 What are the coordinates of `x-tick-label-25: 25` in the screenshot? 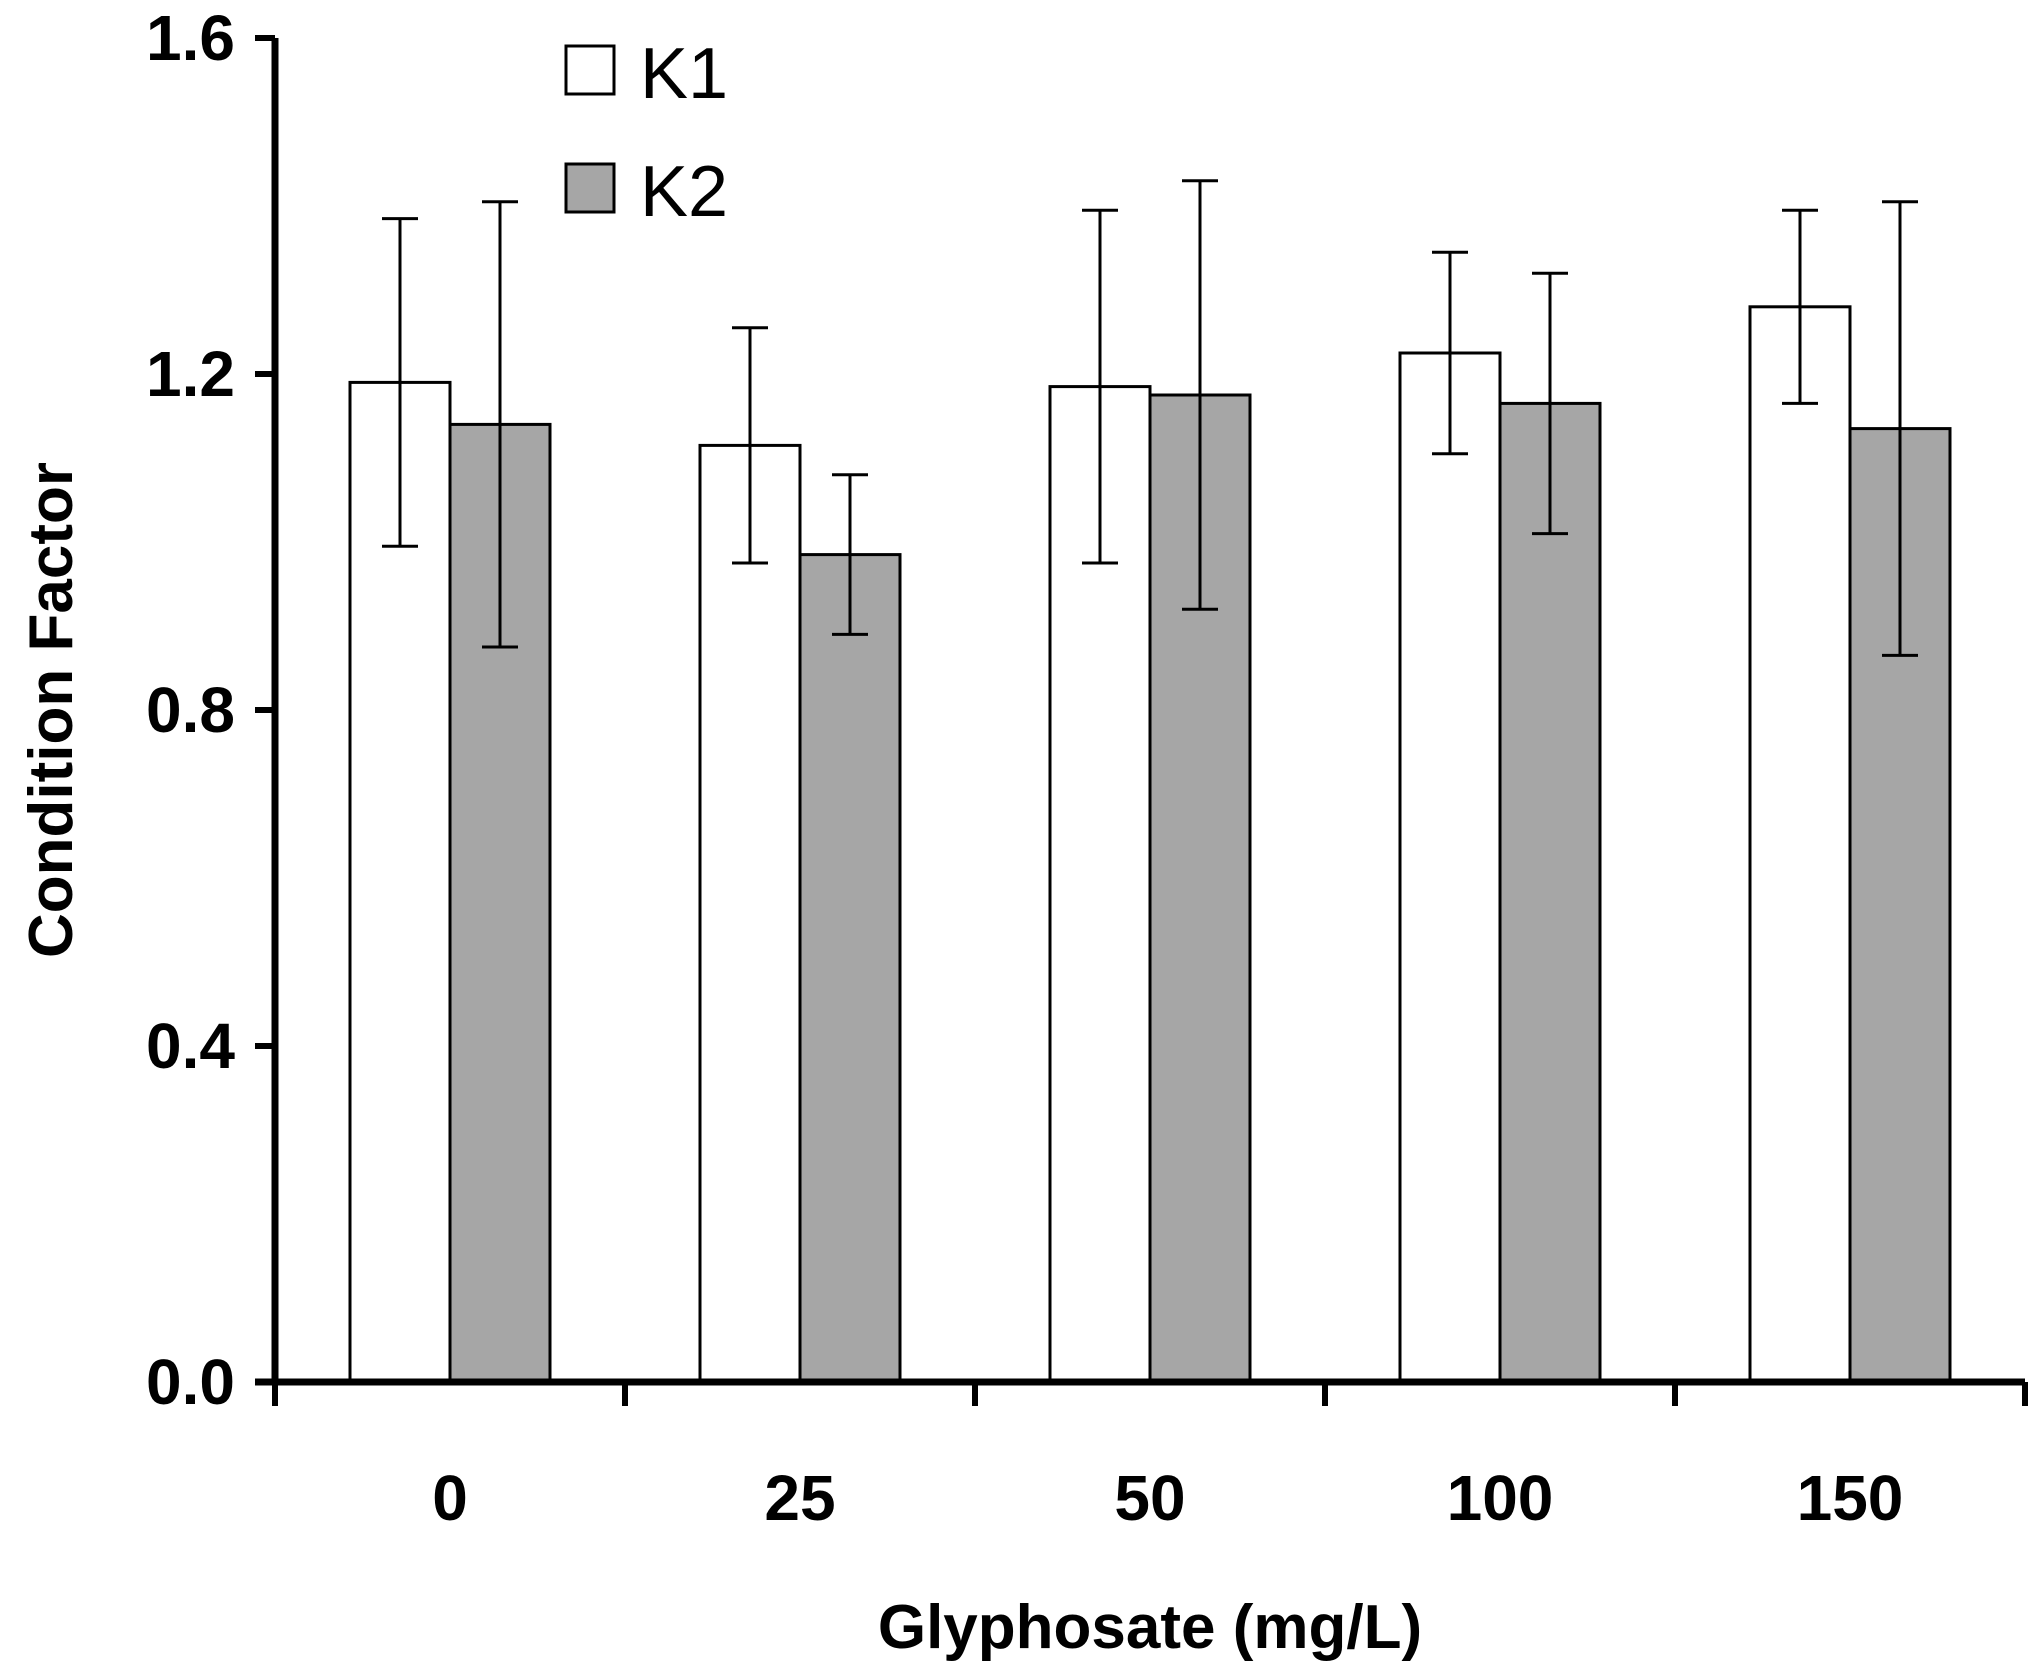 It's located at (799, 1498).